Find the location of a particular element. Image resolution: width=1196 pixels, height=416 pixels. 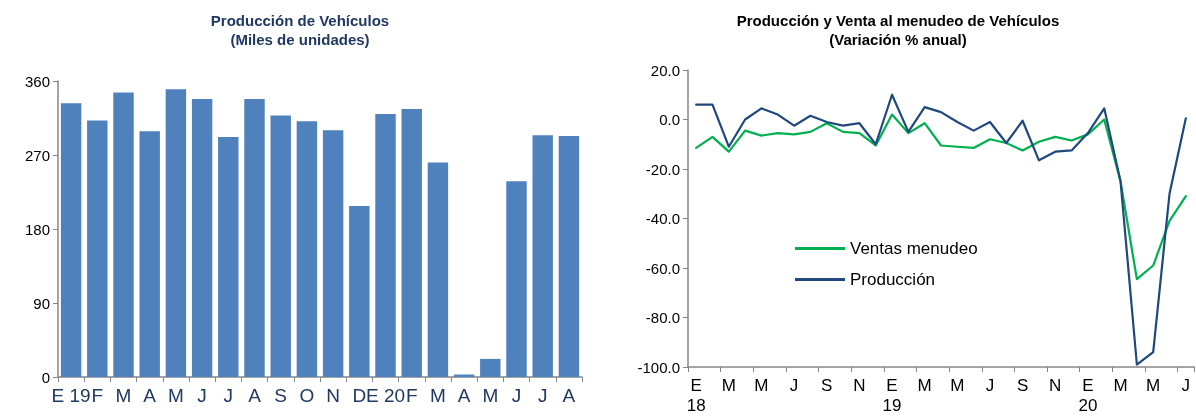

chart-title: Producción y Venta al menudeo de Vehículos is located at coordinates (898, 20).